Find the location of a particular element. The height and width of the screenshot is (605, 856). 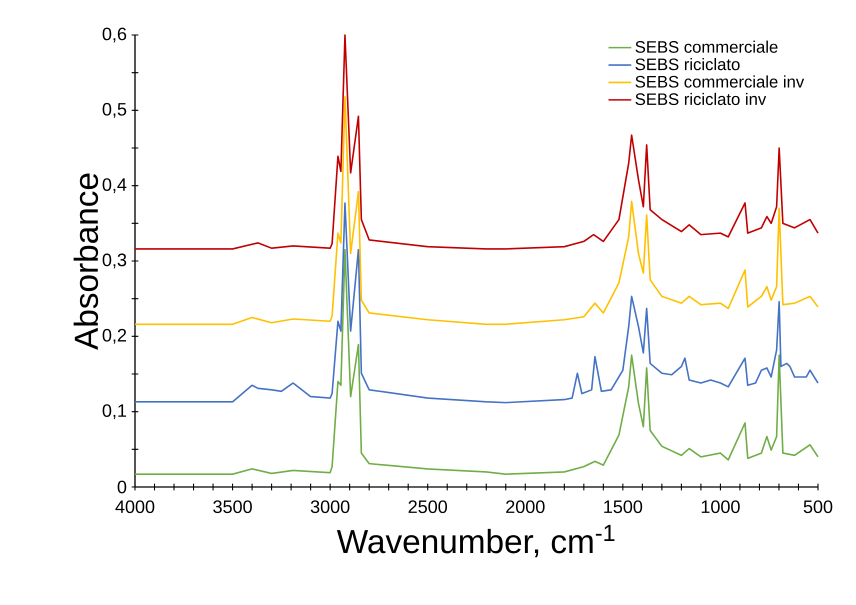

y-tick-label: 0,3 is located at coordinates (114, 261).